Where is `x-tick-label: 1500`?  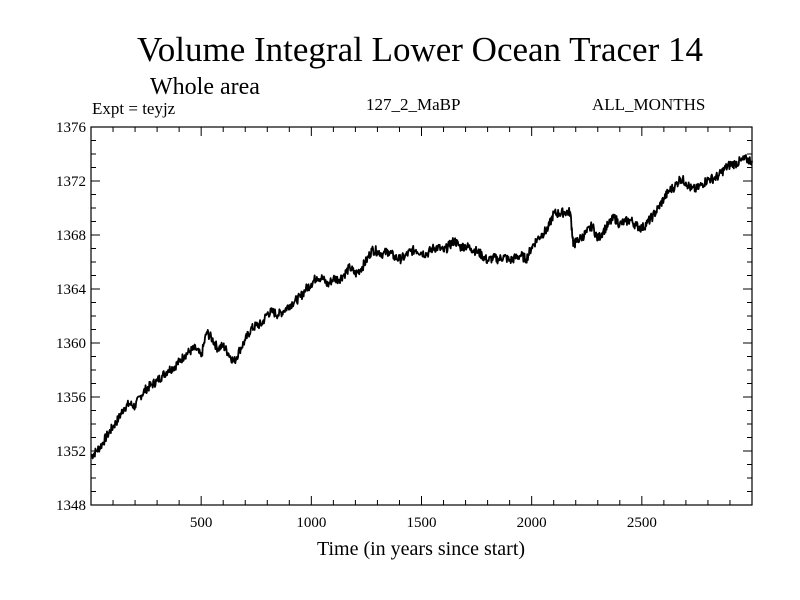 x-tick-label: 1500 is located at coordinates (422, 523).